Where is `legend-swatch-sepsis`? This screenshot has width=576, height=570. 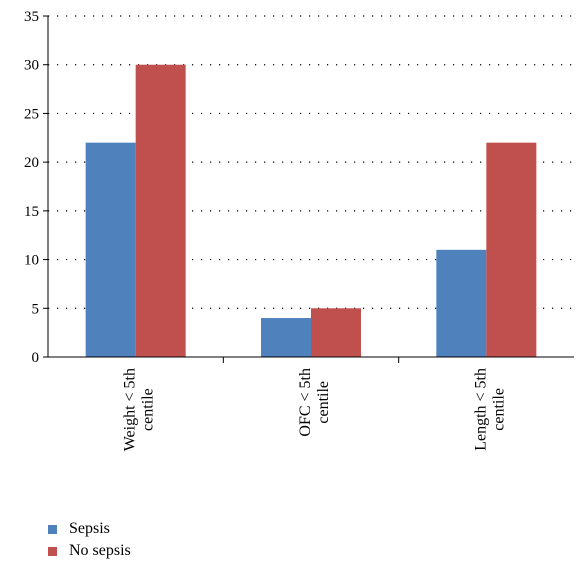 legend-swatch-sepsis is located at coordinates (52, 529).